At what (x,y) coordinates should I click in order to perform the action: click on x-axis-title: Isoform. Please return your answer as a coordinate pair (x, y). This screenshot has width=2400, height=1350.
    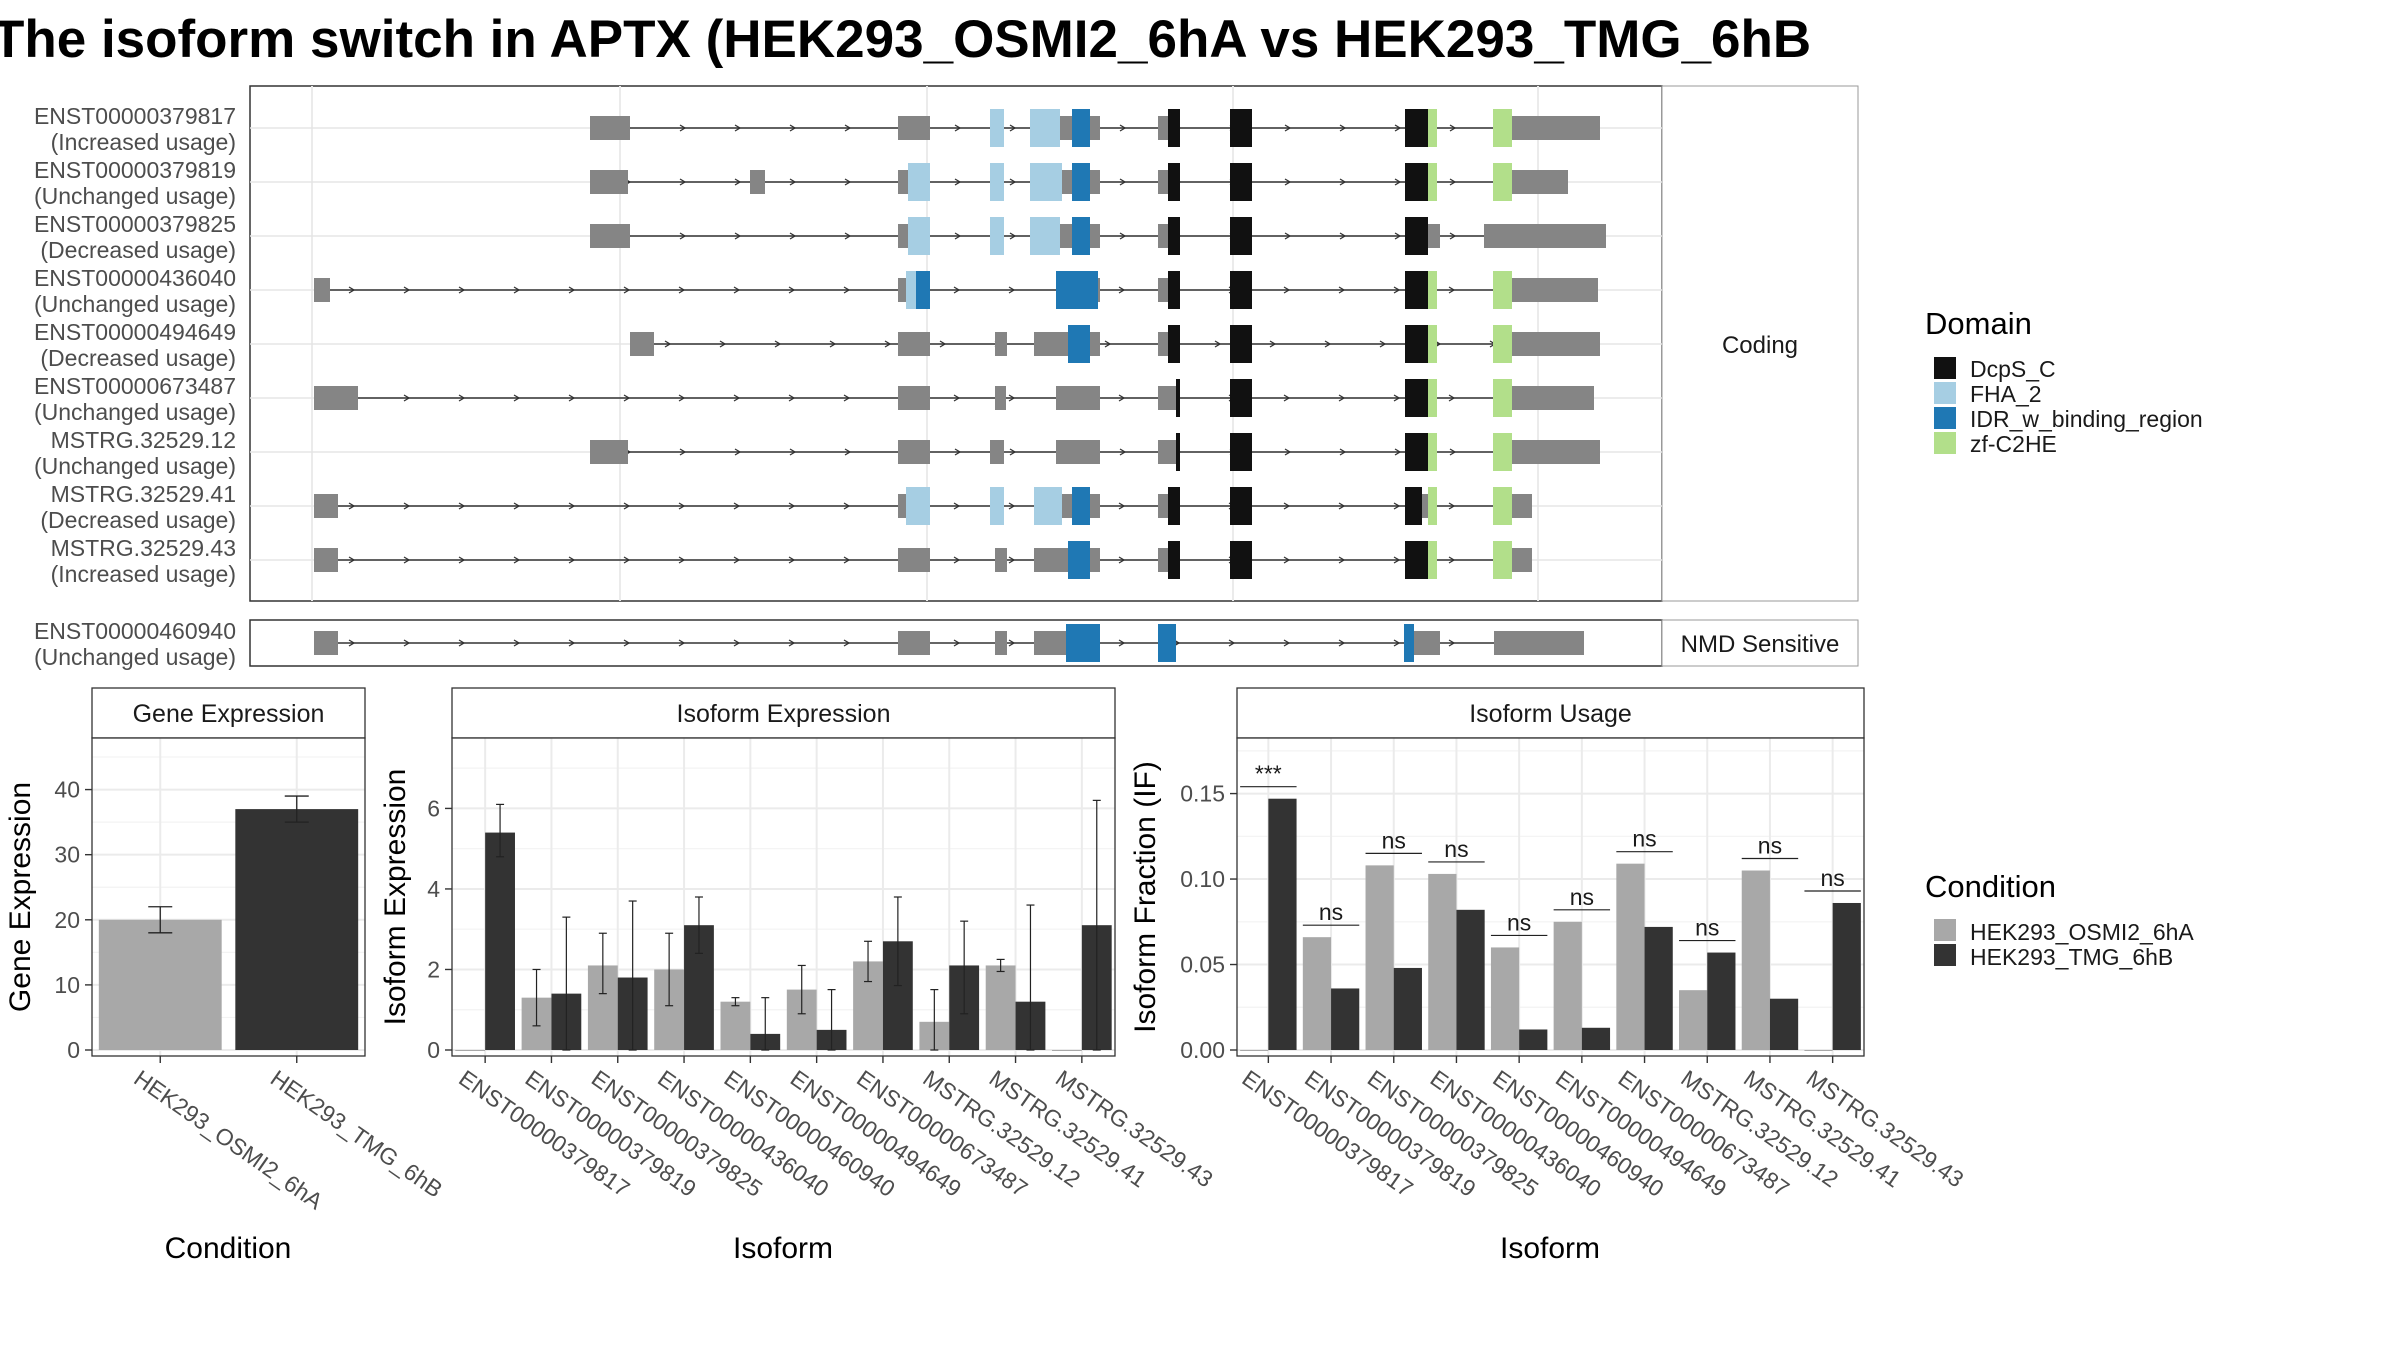
    Looking at the image, I should click on (783, 1248).